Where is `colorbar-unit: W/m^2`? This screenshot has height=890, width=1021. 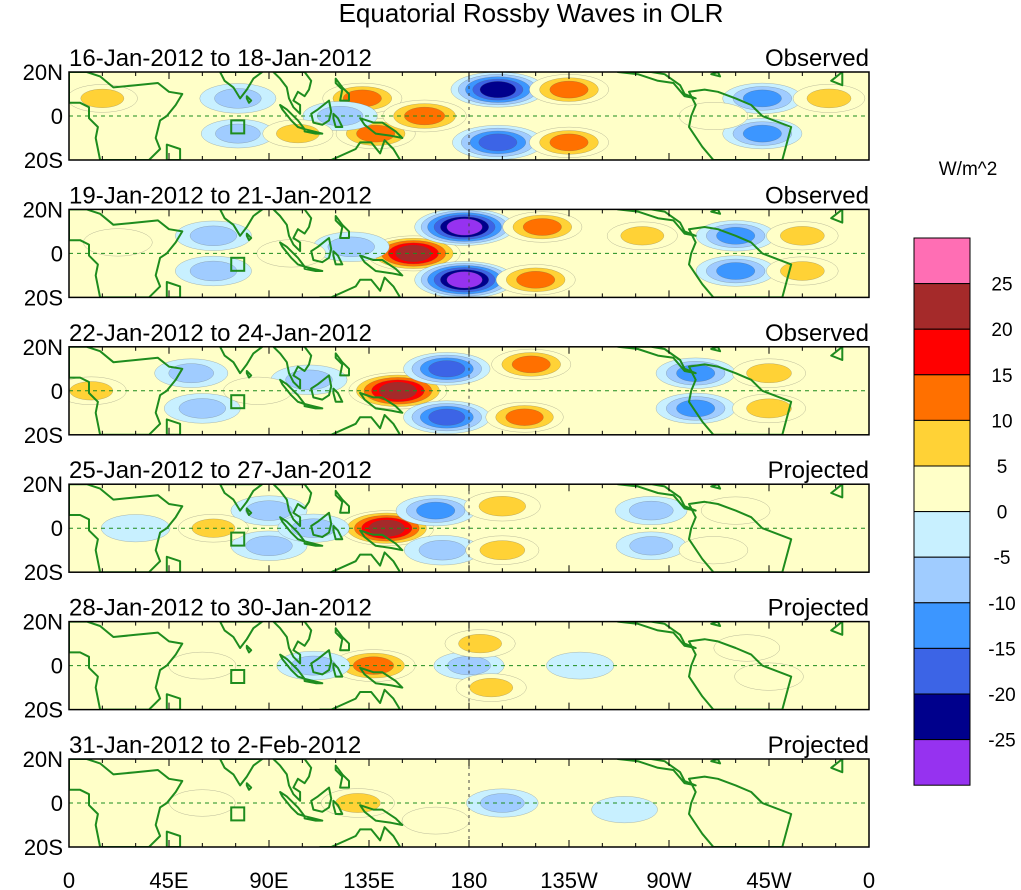
colorbar-unit: W/m^2 is located at coordinates (968, 169).